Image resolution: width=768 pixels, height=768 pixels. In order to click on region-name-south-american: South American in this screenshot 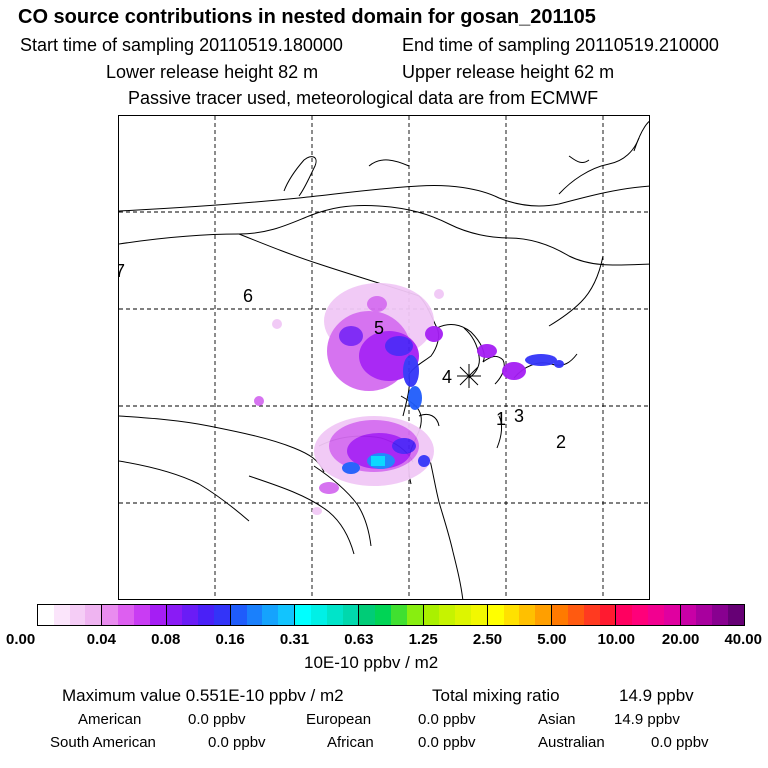, I will do `click(103, 742)`.